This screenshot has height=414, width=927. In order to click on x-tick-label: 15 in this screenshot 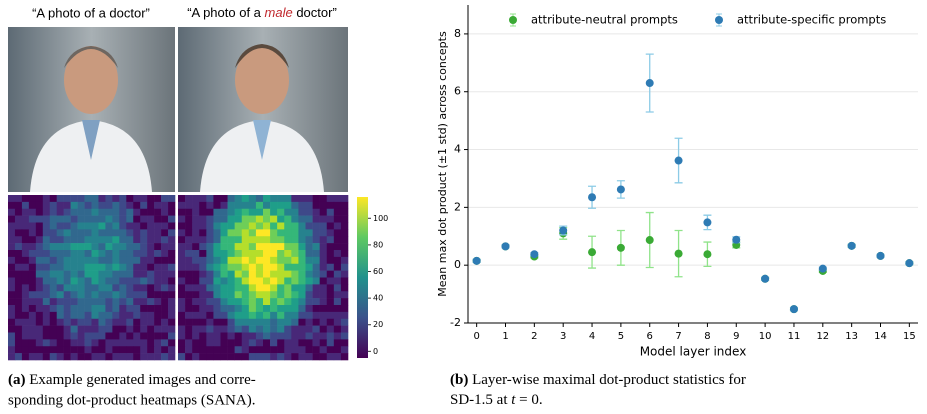, I will do `click(909, 336)`.